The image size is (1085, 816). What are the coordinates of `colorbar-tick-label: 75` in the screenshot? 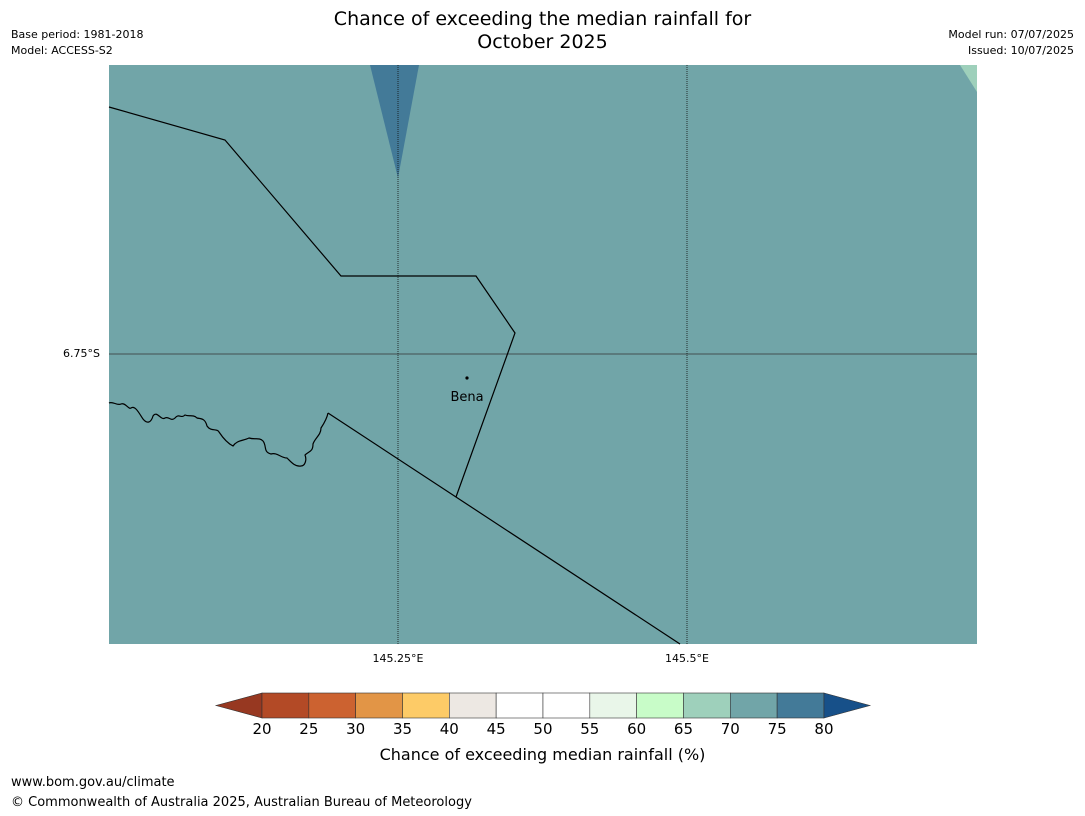 It's located at (777, 729).